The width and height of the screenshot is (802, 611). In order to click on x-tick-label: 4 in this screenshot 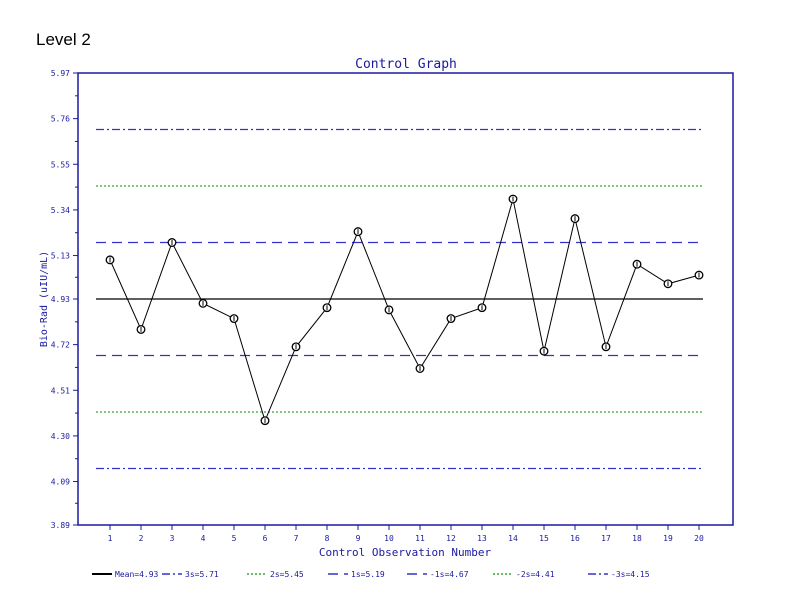, I will do `click(203, 538)`.